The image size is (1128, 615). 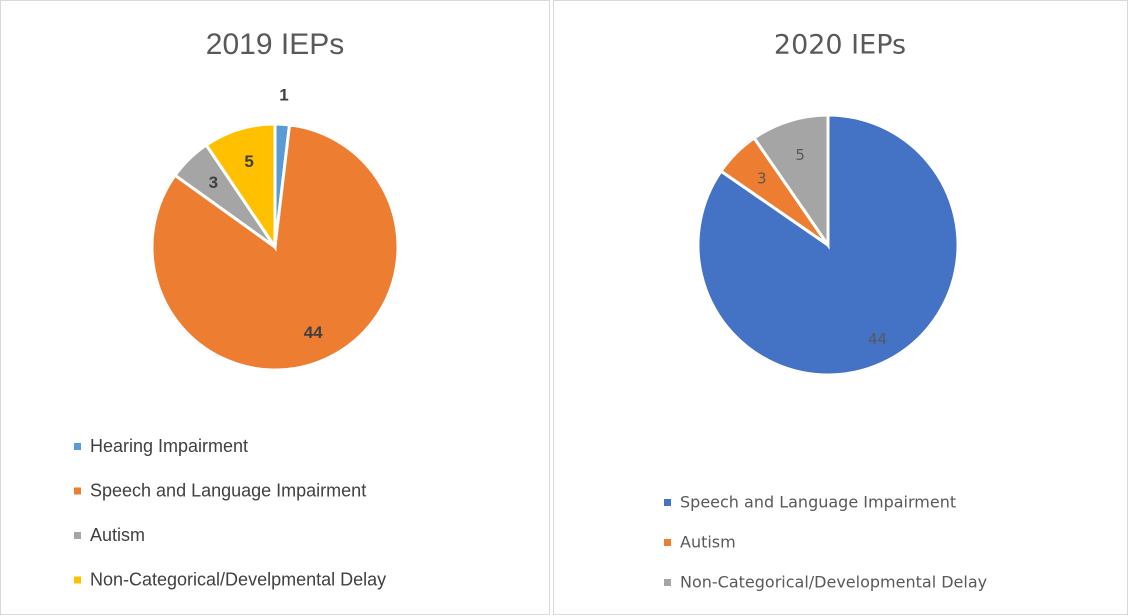 I want to click on chart-title: 2020 IEPs, so click(x=840, y=45).